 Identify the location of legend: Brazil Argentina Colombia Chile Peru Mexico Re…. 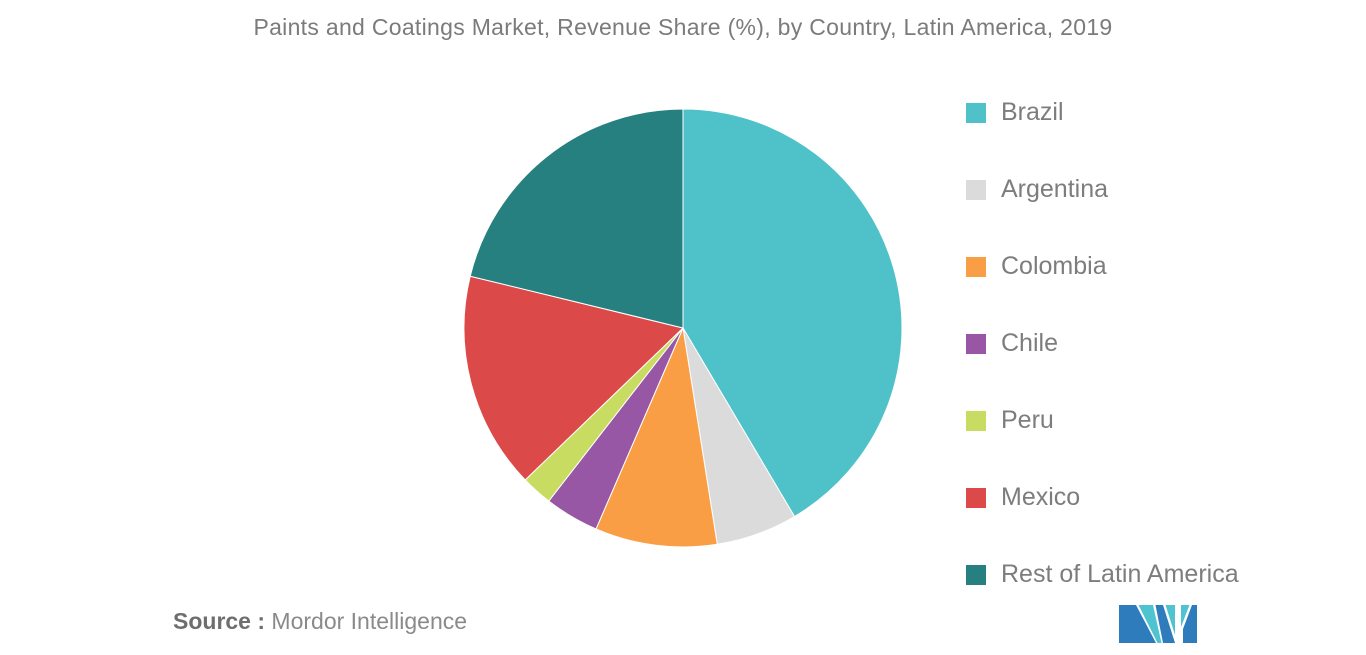
(1102, 343).